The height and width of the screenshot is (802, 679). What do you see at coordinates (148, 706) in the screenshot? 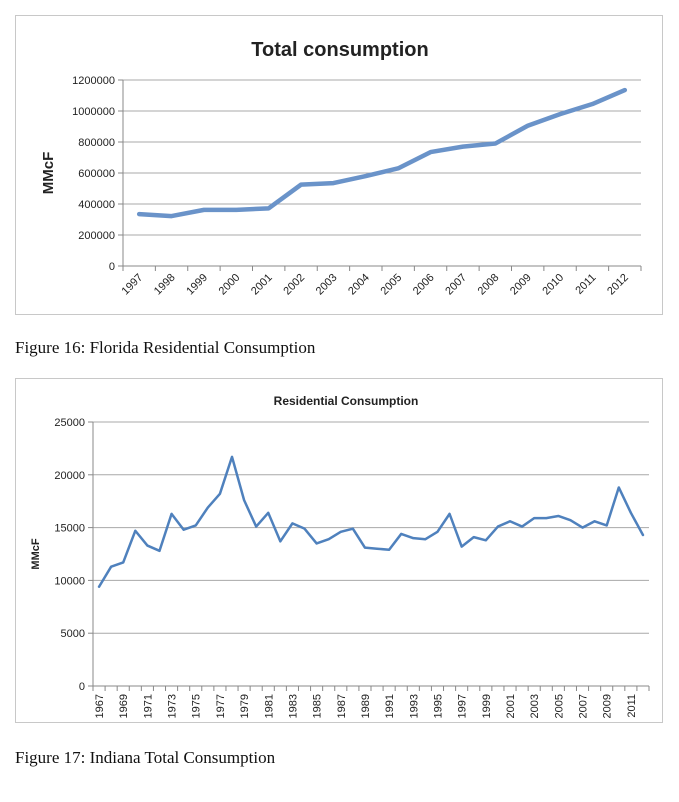
I see `chart-2-x-tick-label: 1971` at bounding box center [148, 706].